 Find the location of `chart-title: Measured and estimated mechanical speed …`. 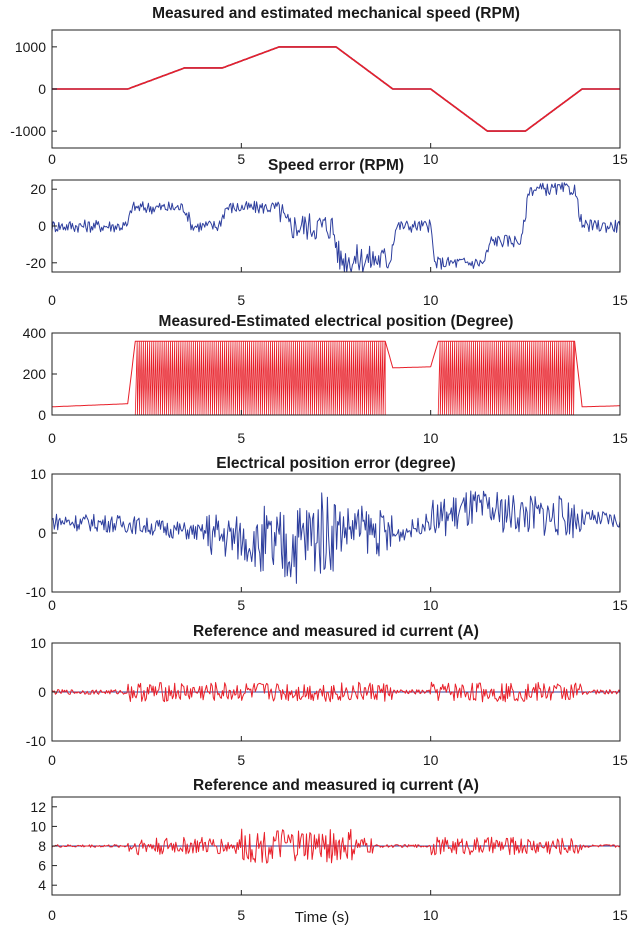

chart-title: Measured and estimated mechanical speed … is located at coordinates (336, 13).